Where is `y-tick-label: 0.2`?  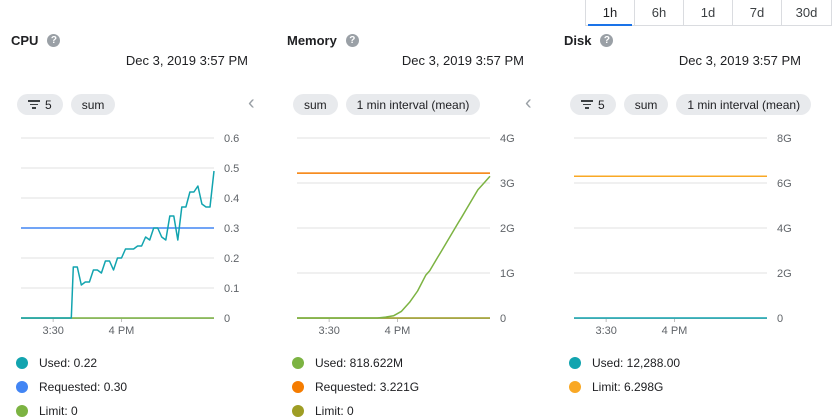 y-tick-label: 0.2 is located at coordinates (231, 259).